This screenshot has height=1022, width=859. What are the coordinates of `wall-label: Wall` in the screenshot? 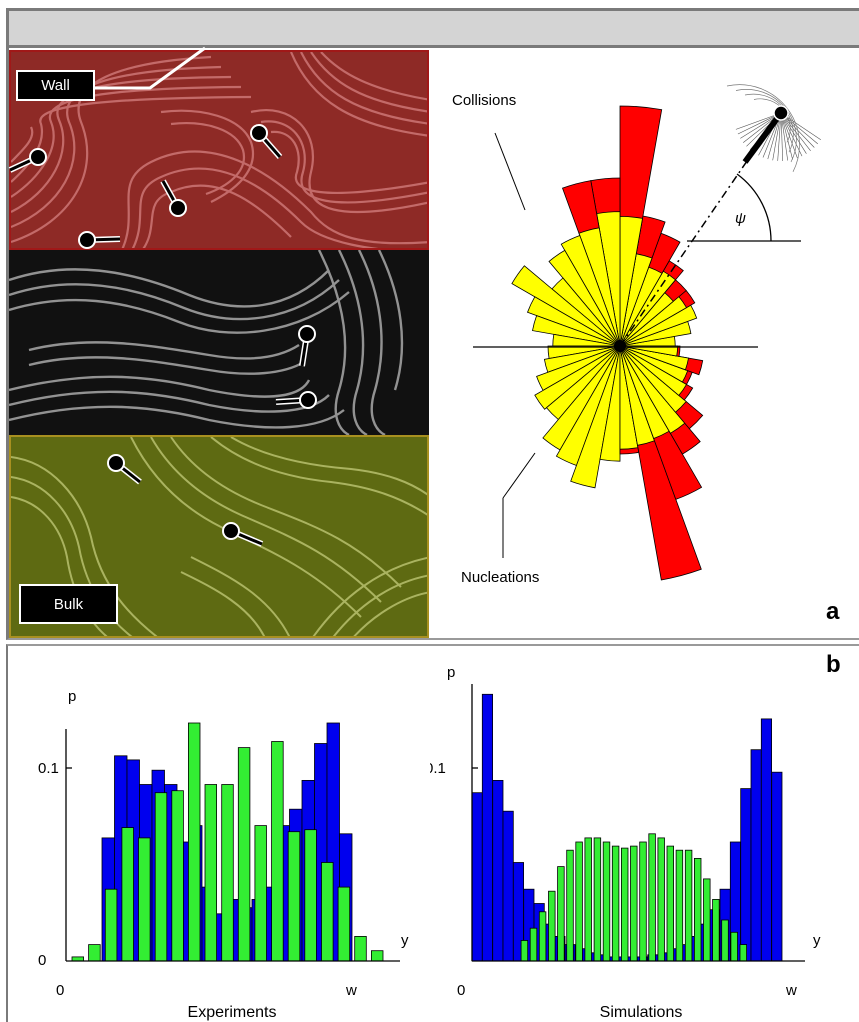 It's located at (55, 85).